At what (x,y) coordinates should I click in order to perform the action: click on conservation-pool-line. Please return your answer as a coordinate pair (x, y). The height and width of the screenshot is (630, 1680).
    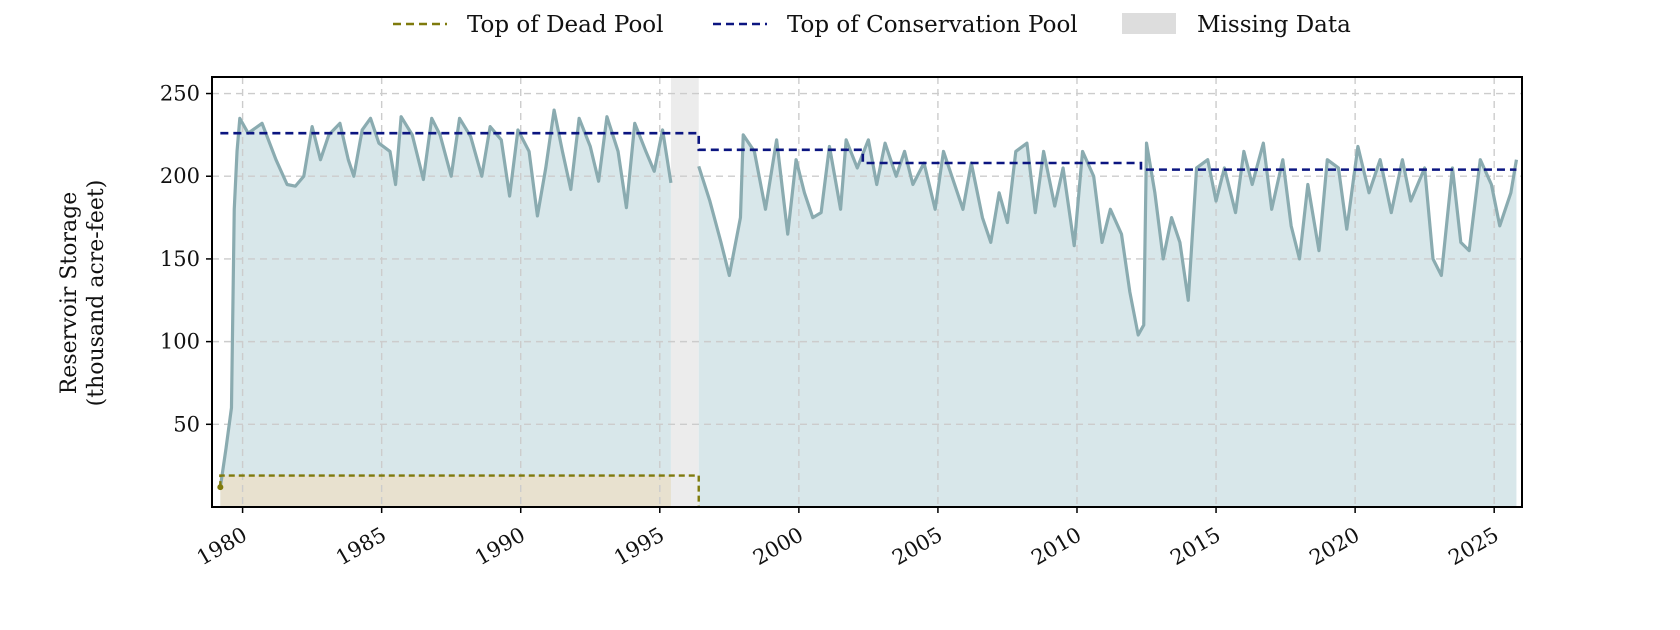
    Looking at the image, I should click on (868, 151).